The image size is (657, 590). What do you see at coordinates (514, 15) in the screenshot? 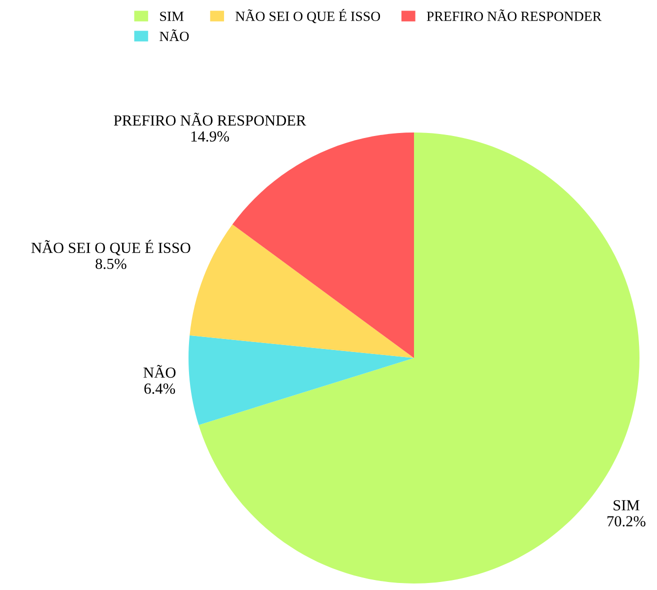
I see `legend-label: PREFIRO NÃO RESPONDER` at bounding box center [514, 15].